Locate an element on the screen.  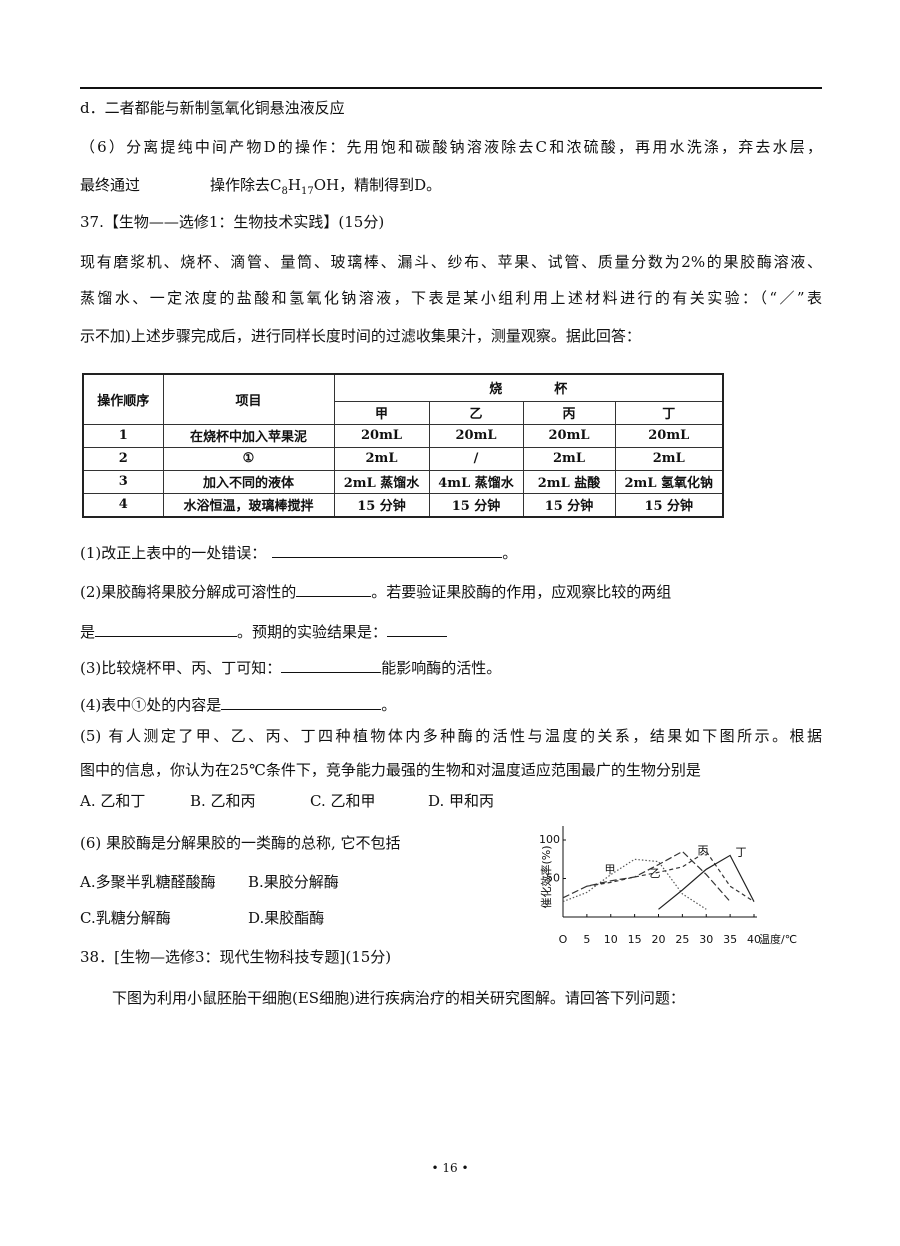
text-line: d．二者都能与新制氢氧化铜悬浊液反应 is located at coordinates (212, 108).